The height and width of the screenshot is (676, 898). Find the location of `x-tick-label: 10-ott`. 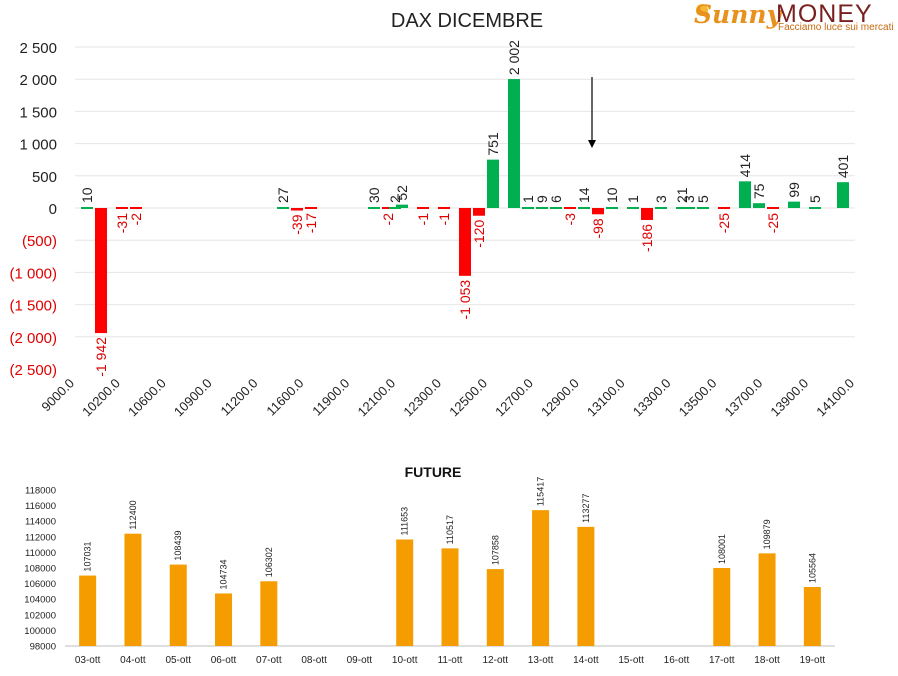

x-tick-label: 10-ott is located at coordinates (405, 660).